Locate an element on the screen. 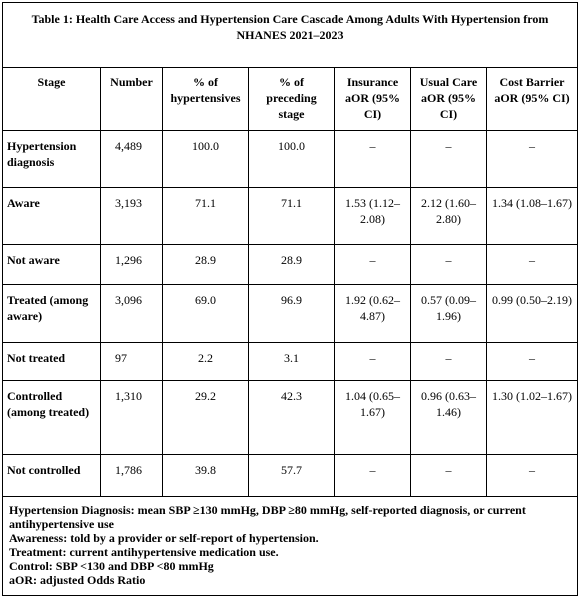 Image resolution: width=579 pixels, height=596 pixels. row-pct-hypertensives: 2.2 is located at coordinates (205, 361).